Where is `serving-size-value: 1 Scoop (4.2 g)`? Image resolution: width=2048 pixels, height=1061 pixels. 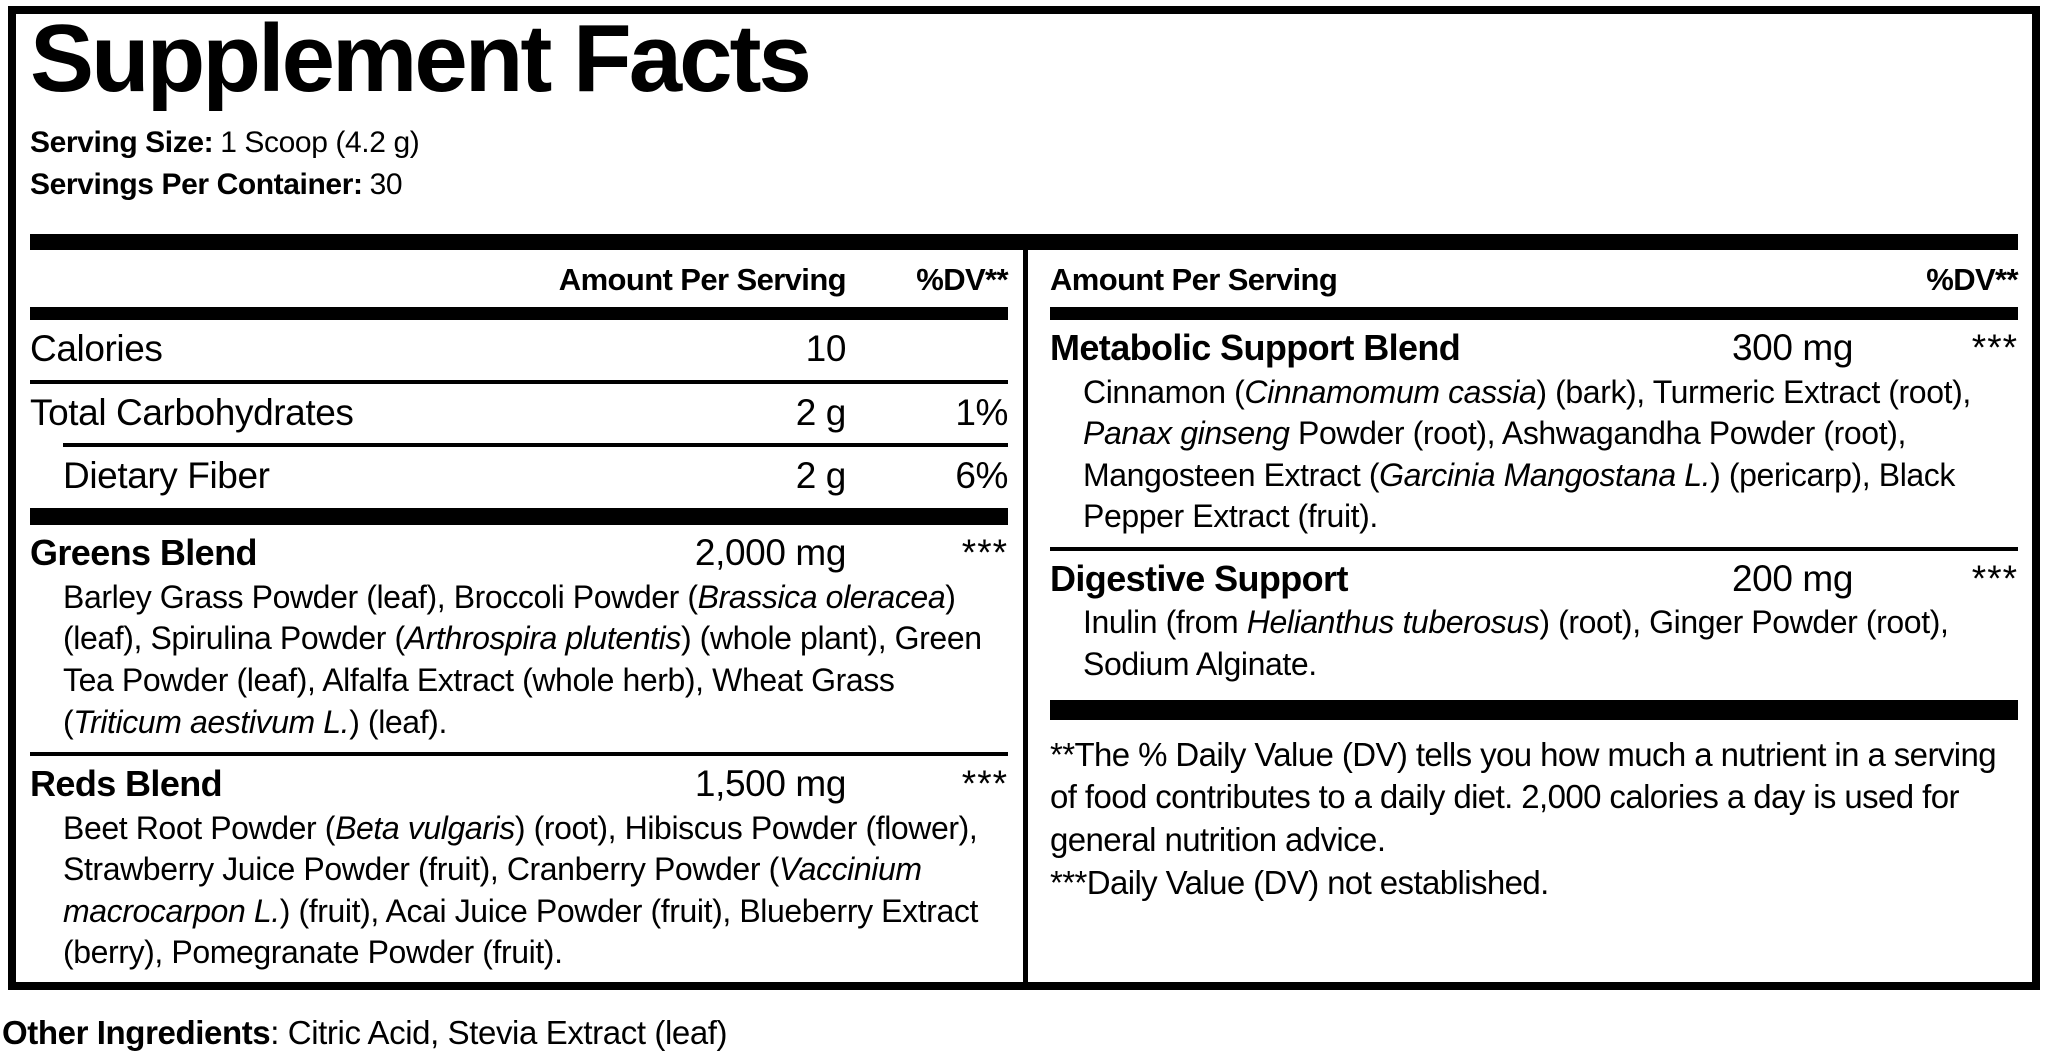 serving-size-value: 1 Scoop (4.2 g) is located at coordinates (320, 143).